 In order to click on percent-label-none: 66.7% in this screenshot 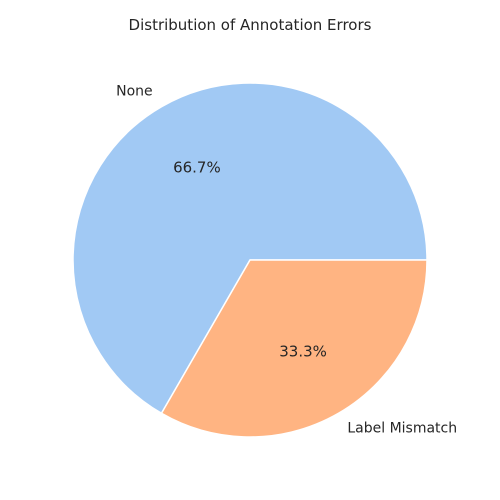, I will do `click(197, 168)`.